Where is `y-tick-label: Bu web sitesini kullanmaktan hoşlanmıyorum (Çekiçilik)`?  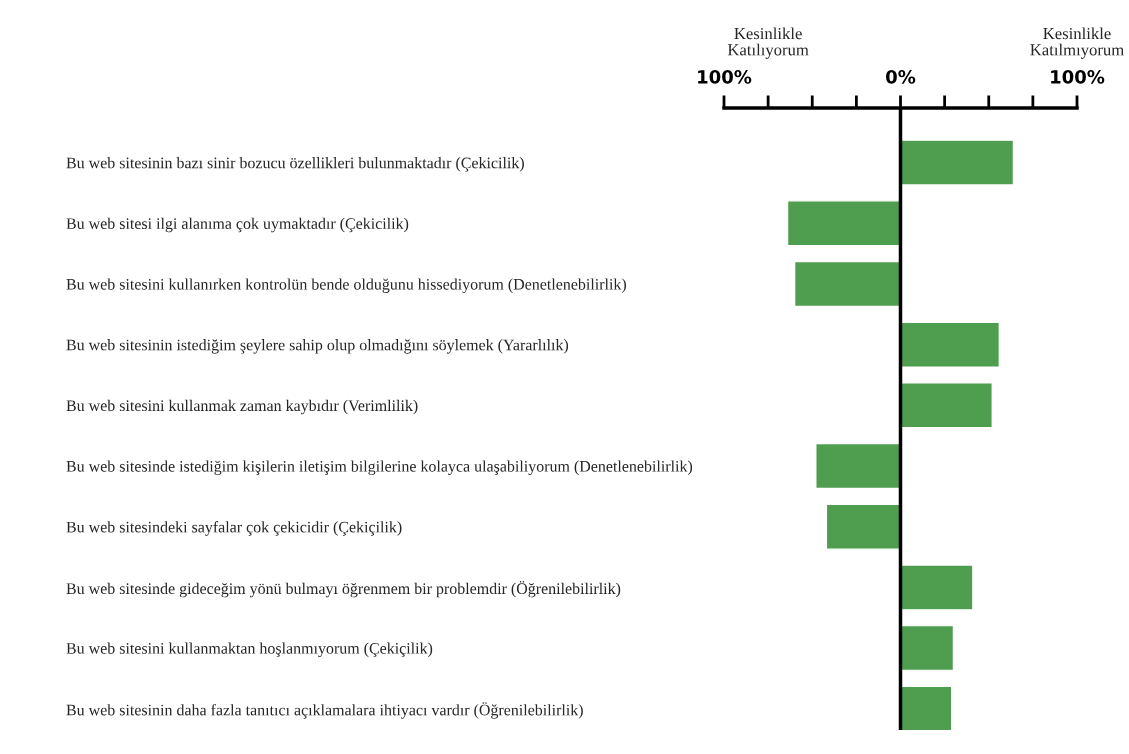
y-tick-label: Bu web sitesini kullanmaktan hoşlanmıyorum (Çekiçilik) is located at coordinates (249, 650).